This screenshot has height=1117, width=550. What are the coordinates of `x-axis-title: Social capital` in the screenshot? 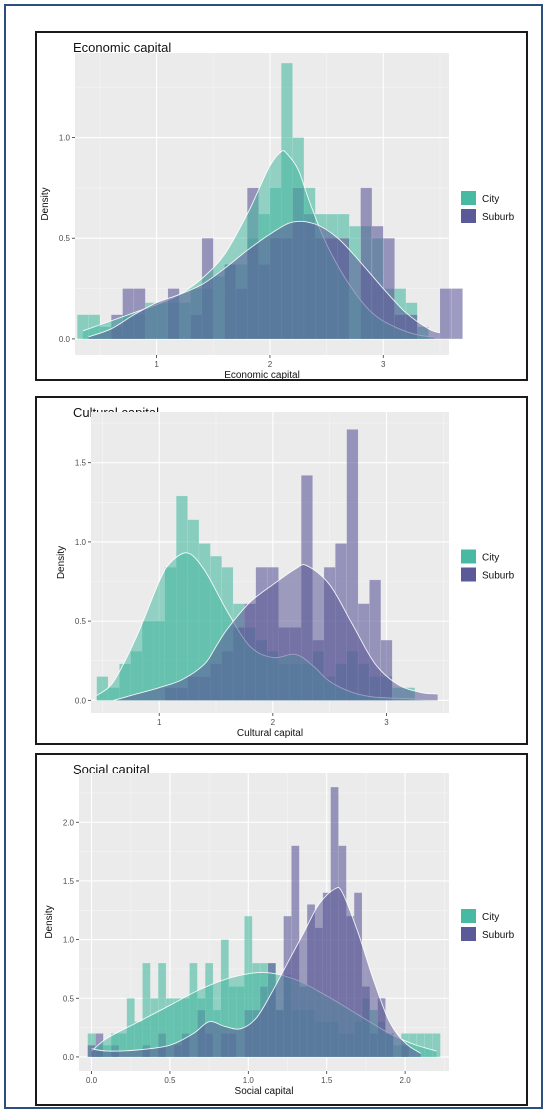 It's located at (264, 1091).